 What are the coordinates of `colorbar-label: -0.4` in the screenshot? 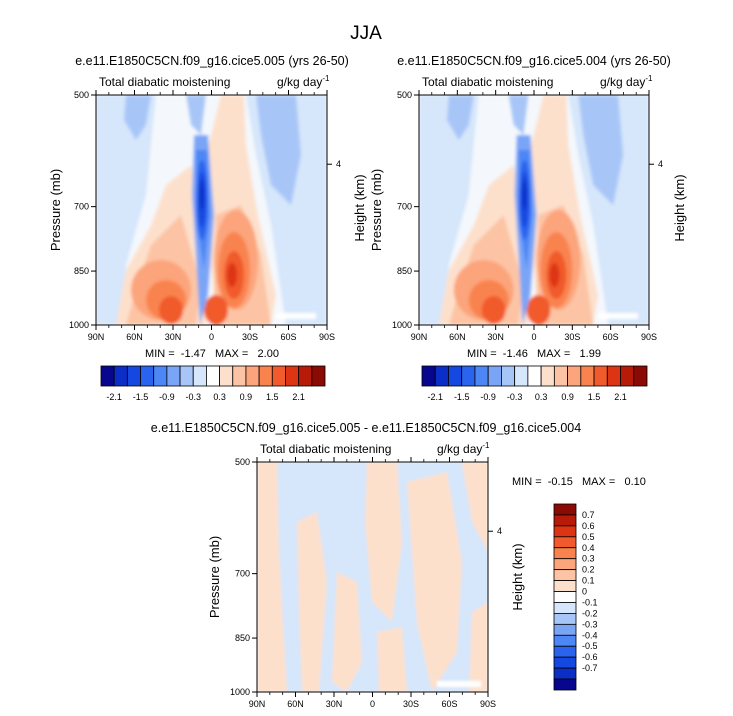 It's located at (590, 635).